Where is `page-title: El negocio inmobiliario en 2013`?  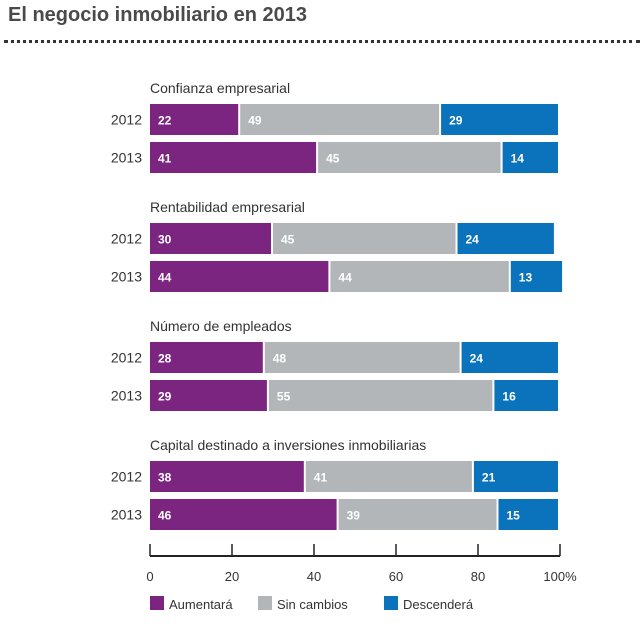 page-title: El negocio inmobiliario en 2013 is located at coordinates (157, 15).